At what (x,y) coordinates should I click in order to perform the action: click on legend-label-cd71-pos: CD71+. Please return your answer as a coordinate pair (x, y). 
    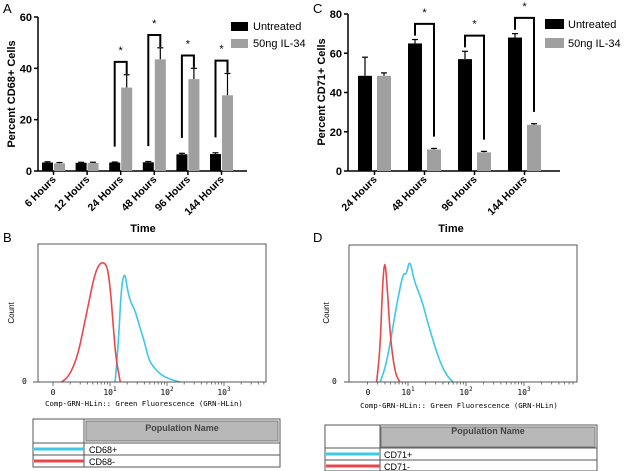
    Looking at the image, I should click on (398, 455).